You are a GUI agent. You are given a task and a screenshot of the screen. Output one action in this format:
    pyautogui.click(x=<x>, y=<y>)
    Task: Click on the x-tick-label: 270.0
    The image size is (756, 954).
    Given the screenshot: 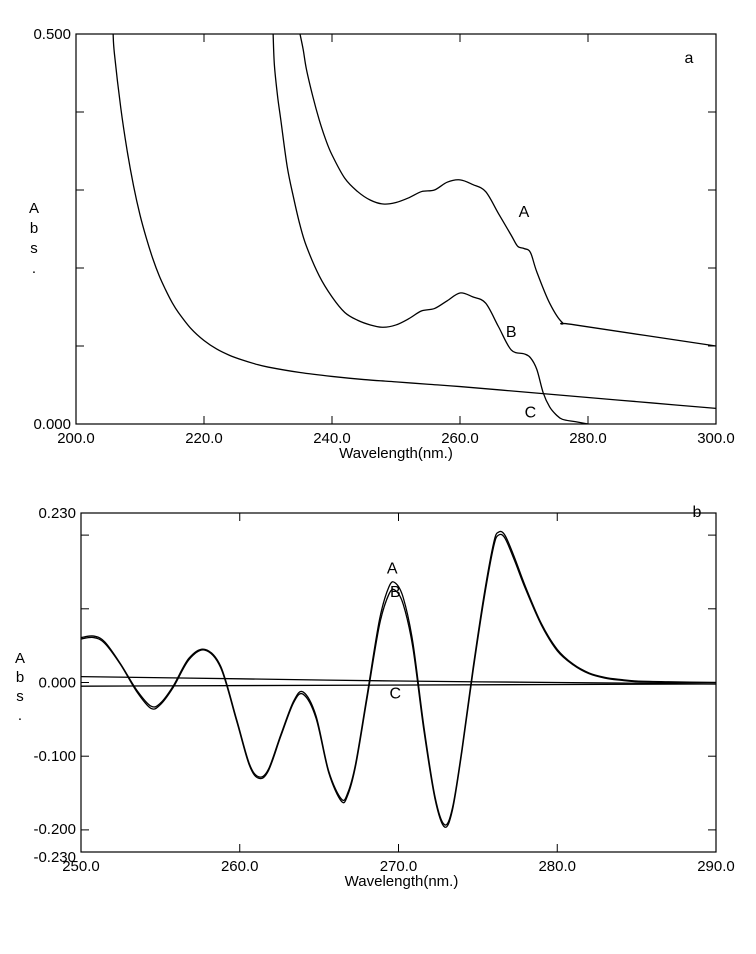 What is the action you would take?
    pyautogui.click(x=399, y=866)
    